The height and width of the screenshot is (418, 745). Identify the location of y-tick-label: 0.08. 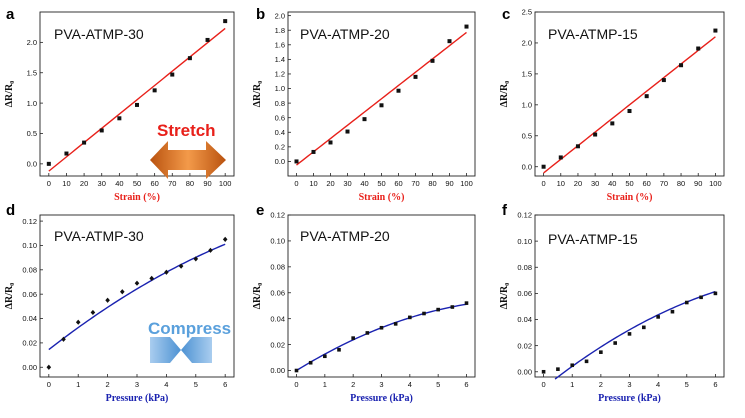
(29, 270).